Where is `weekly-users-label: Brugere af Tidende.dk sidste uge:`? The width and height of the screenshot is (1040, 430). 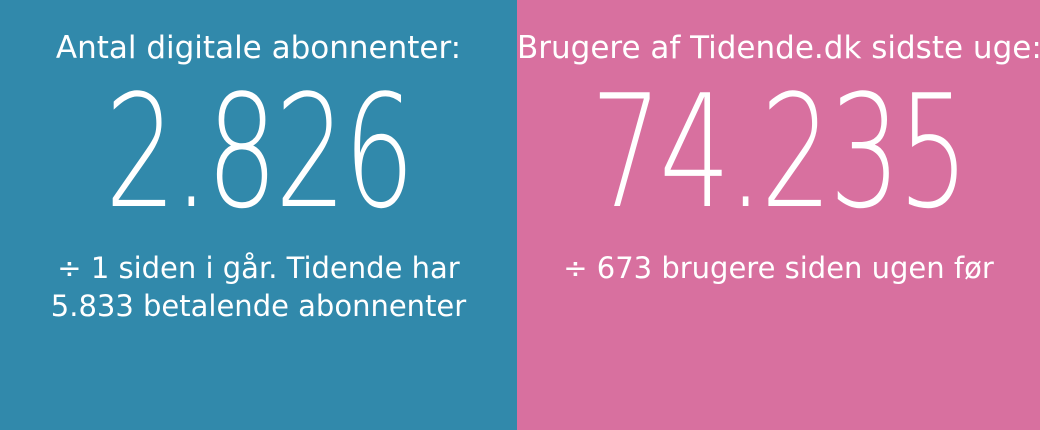 weekly-users-label: Brugere af Tidende.dk sidste uge: is located at coordinates (778, 48).